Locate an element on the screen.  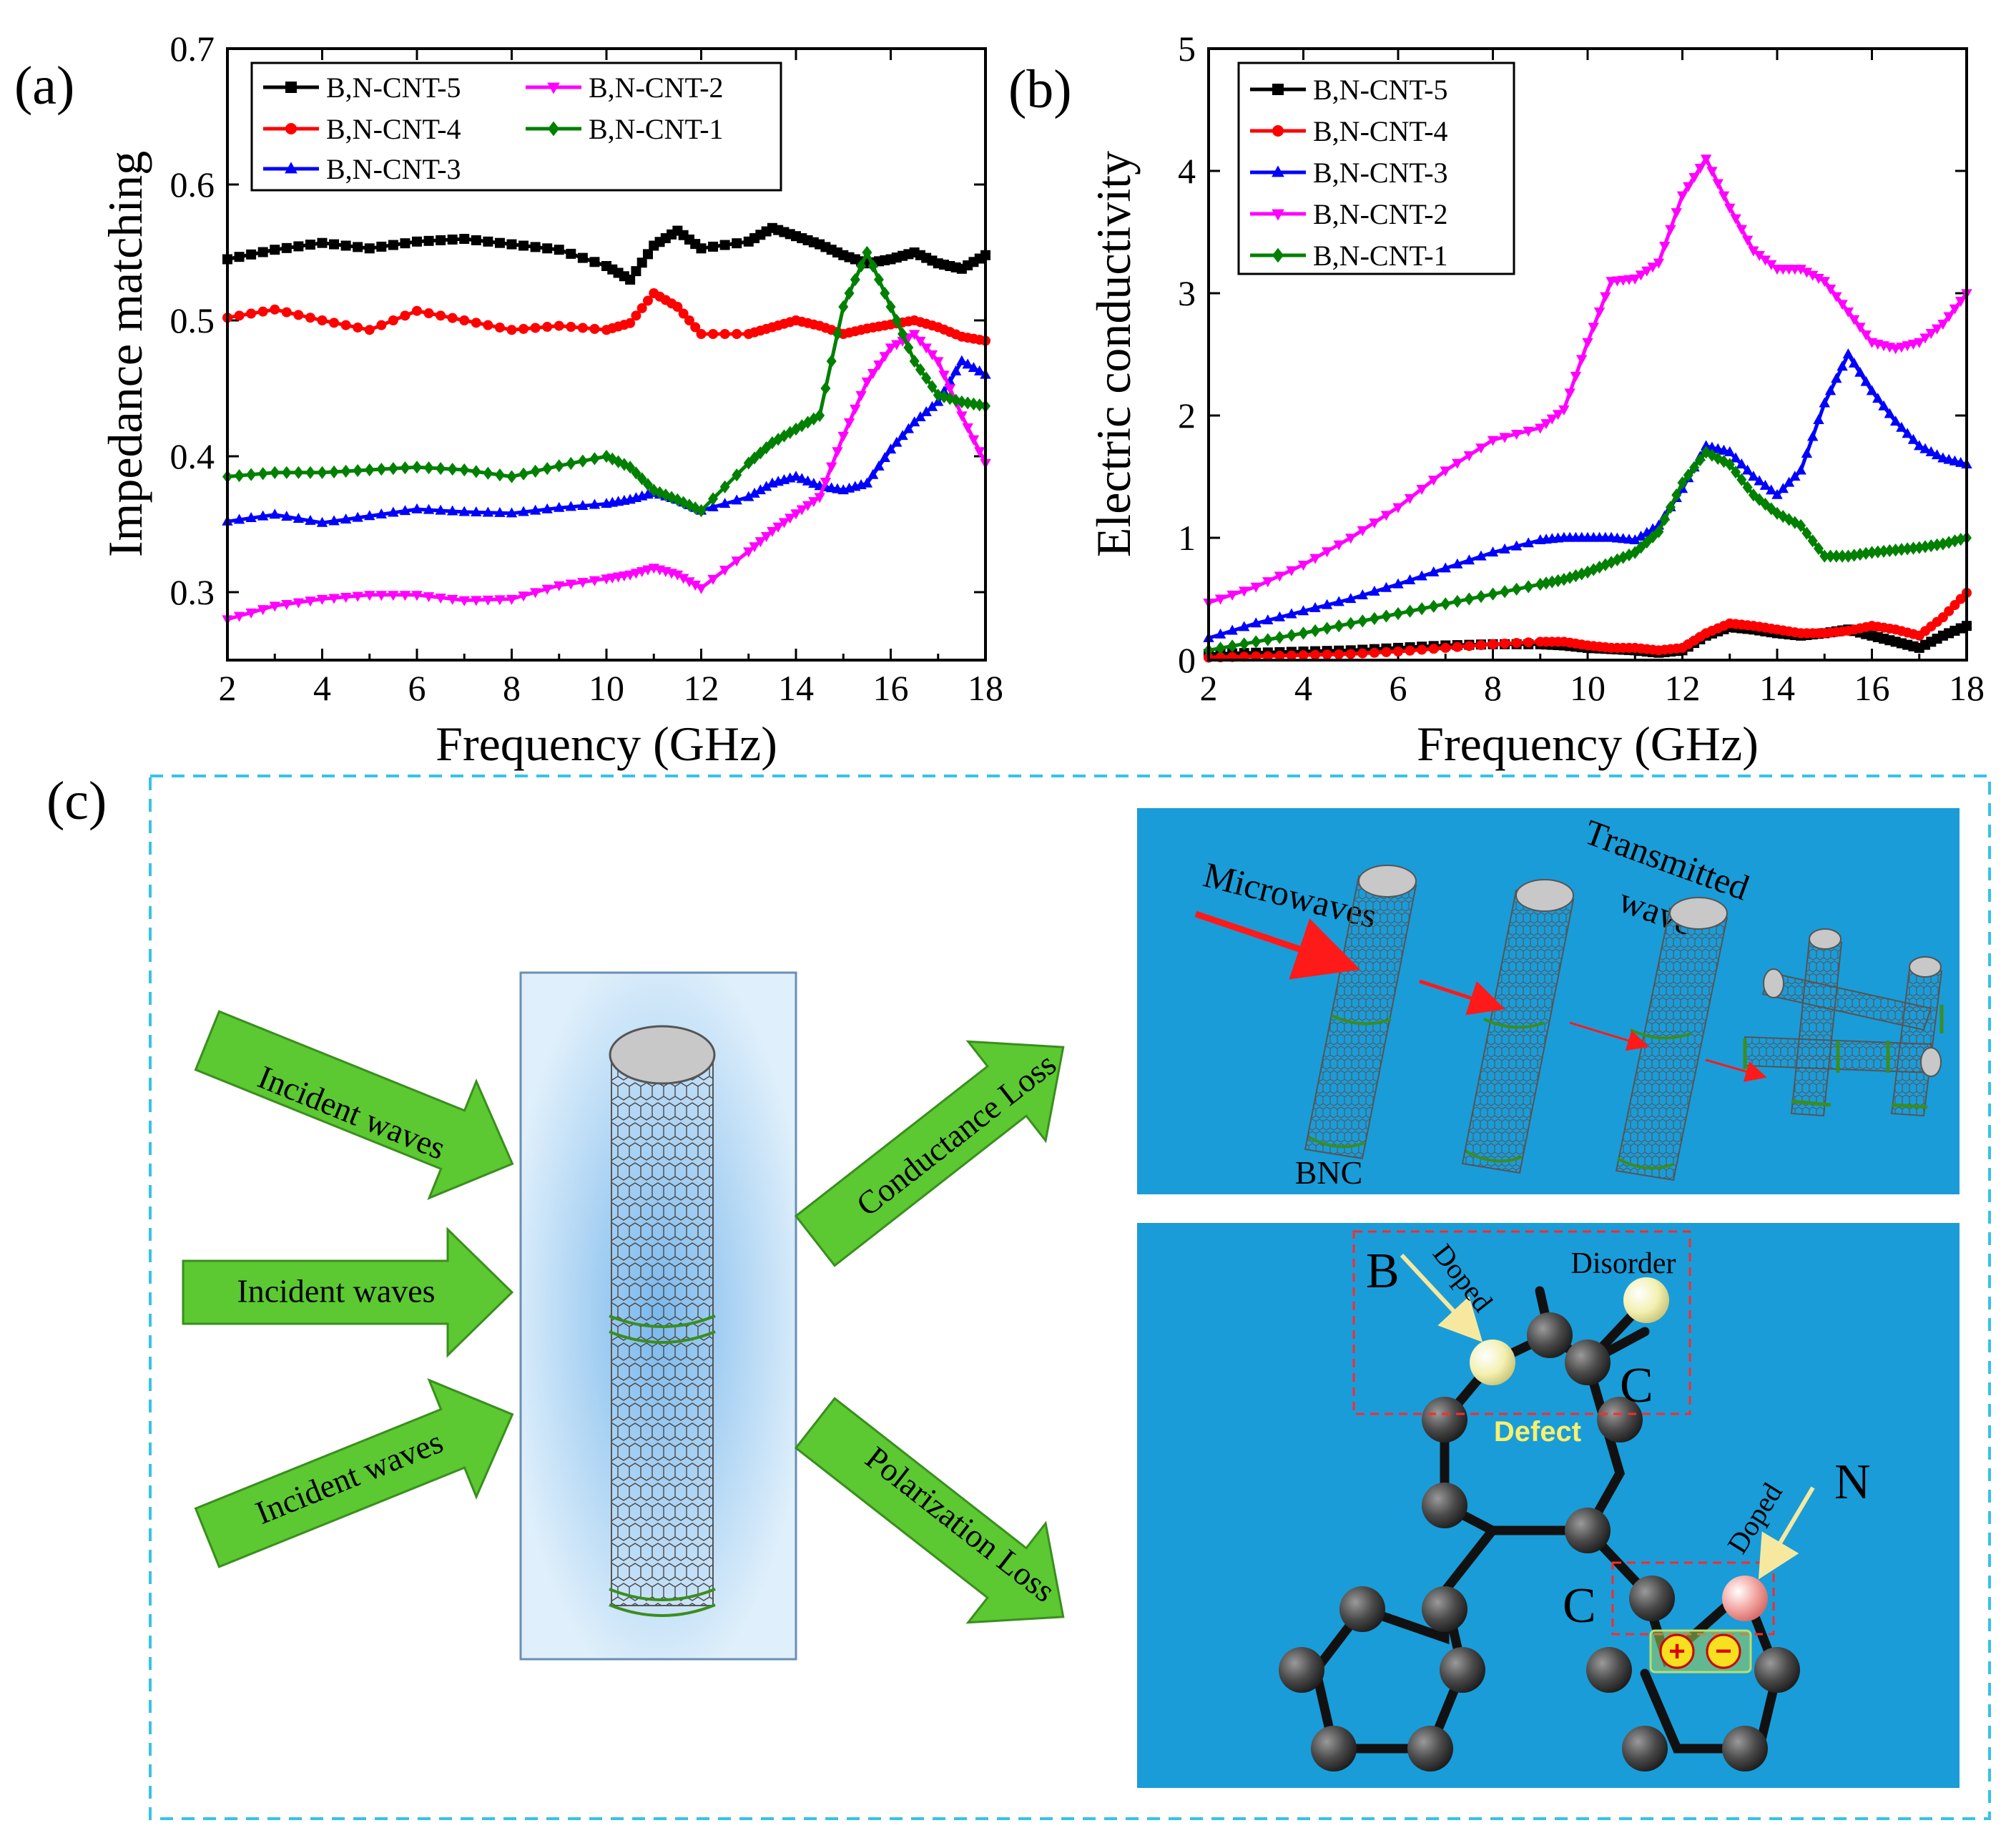
incident-arrow-3: Incident waves is located at coordinates (354, 1473).